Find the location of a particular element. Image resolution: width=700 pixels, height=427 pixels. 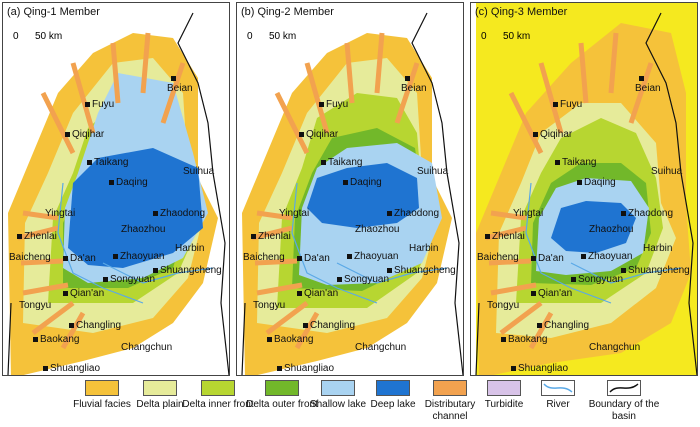

scale-bar-b: 0 50 km is located at coordinates (272, 36).